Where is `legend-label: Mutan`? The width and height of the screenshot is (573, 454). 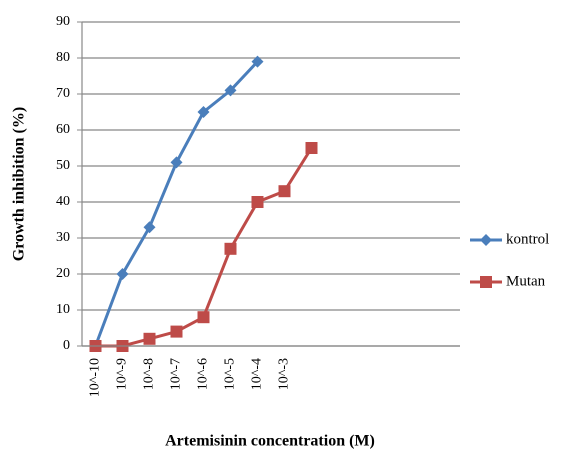 legend-label: Mutan is located at coordinates (526, 281).